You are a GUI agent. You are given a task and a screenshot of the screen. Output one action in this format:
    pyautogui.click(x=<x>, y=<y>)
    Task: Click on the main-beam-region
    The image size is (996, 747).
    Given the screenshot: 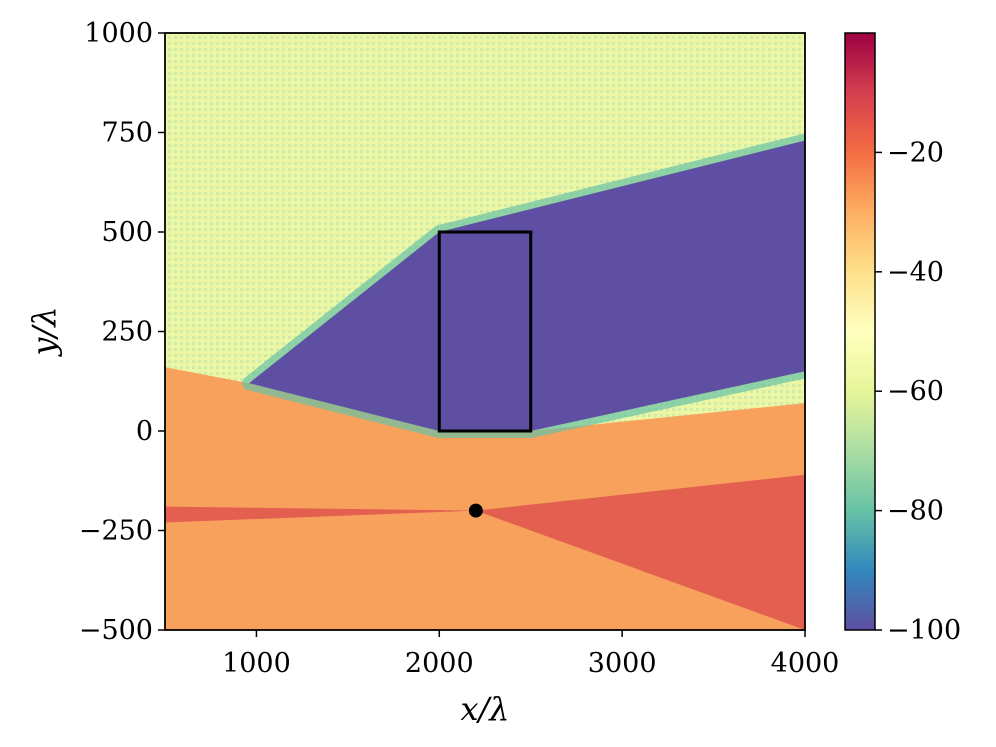 What is the action you would take?
    pyautogui.click(x=485, y=552)
    